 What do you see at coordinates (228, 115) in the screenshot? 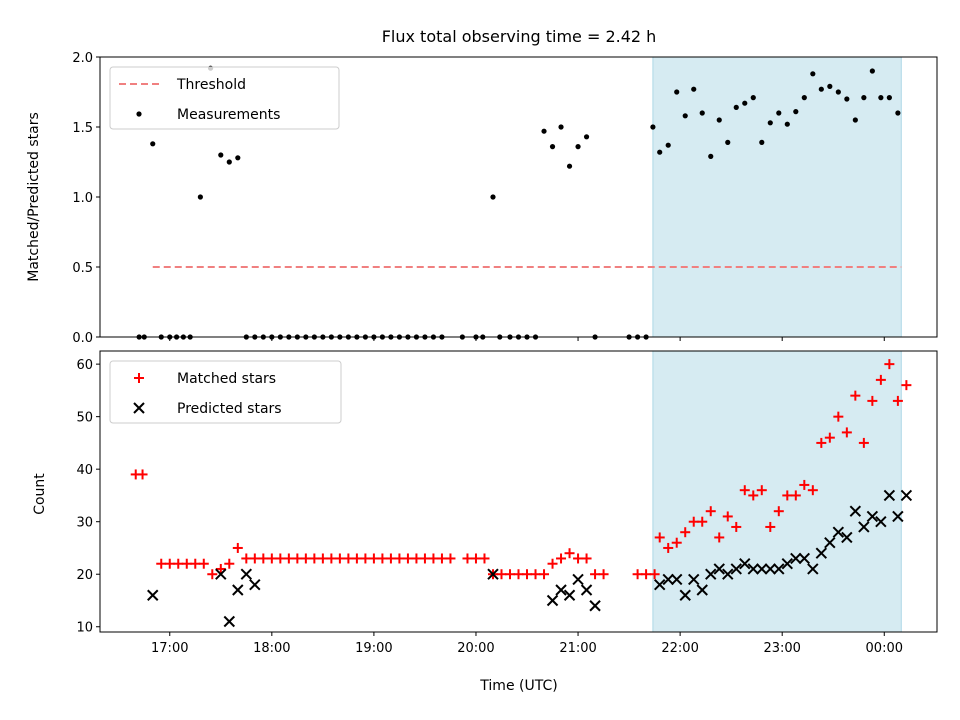
I see `legend-label: Measurements` at bounding box center [228, 115].